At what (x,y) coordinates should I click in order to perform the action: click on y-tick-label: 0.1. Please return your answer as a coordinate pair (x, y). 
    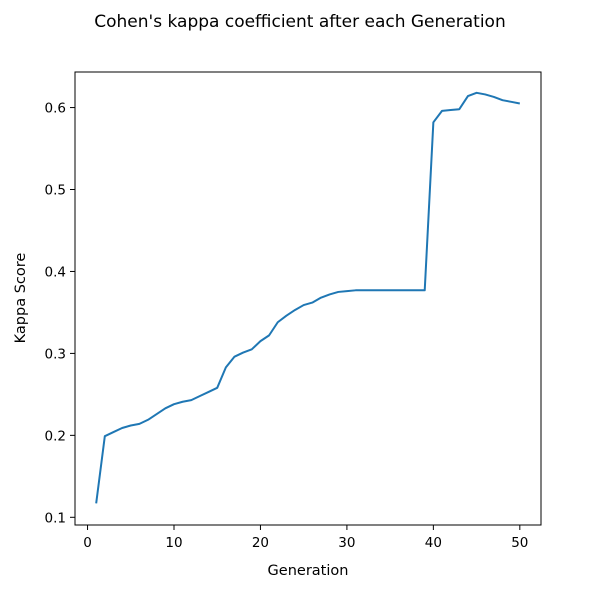
    Looking at the image, I should click on (55, 518).